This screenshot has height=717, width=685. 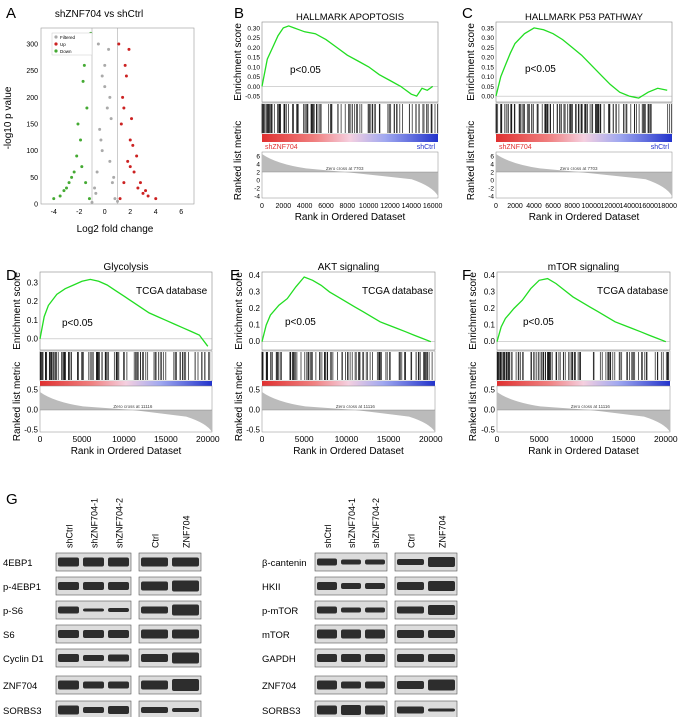 What do you see at coordinates (32, 151) in the screenshot?
I see `y-tick-label: 100` at bounding box center [32, 151].